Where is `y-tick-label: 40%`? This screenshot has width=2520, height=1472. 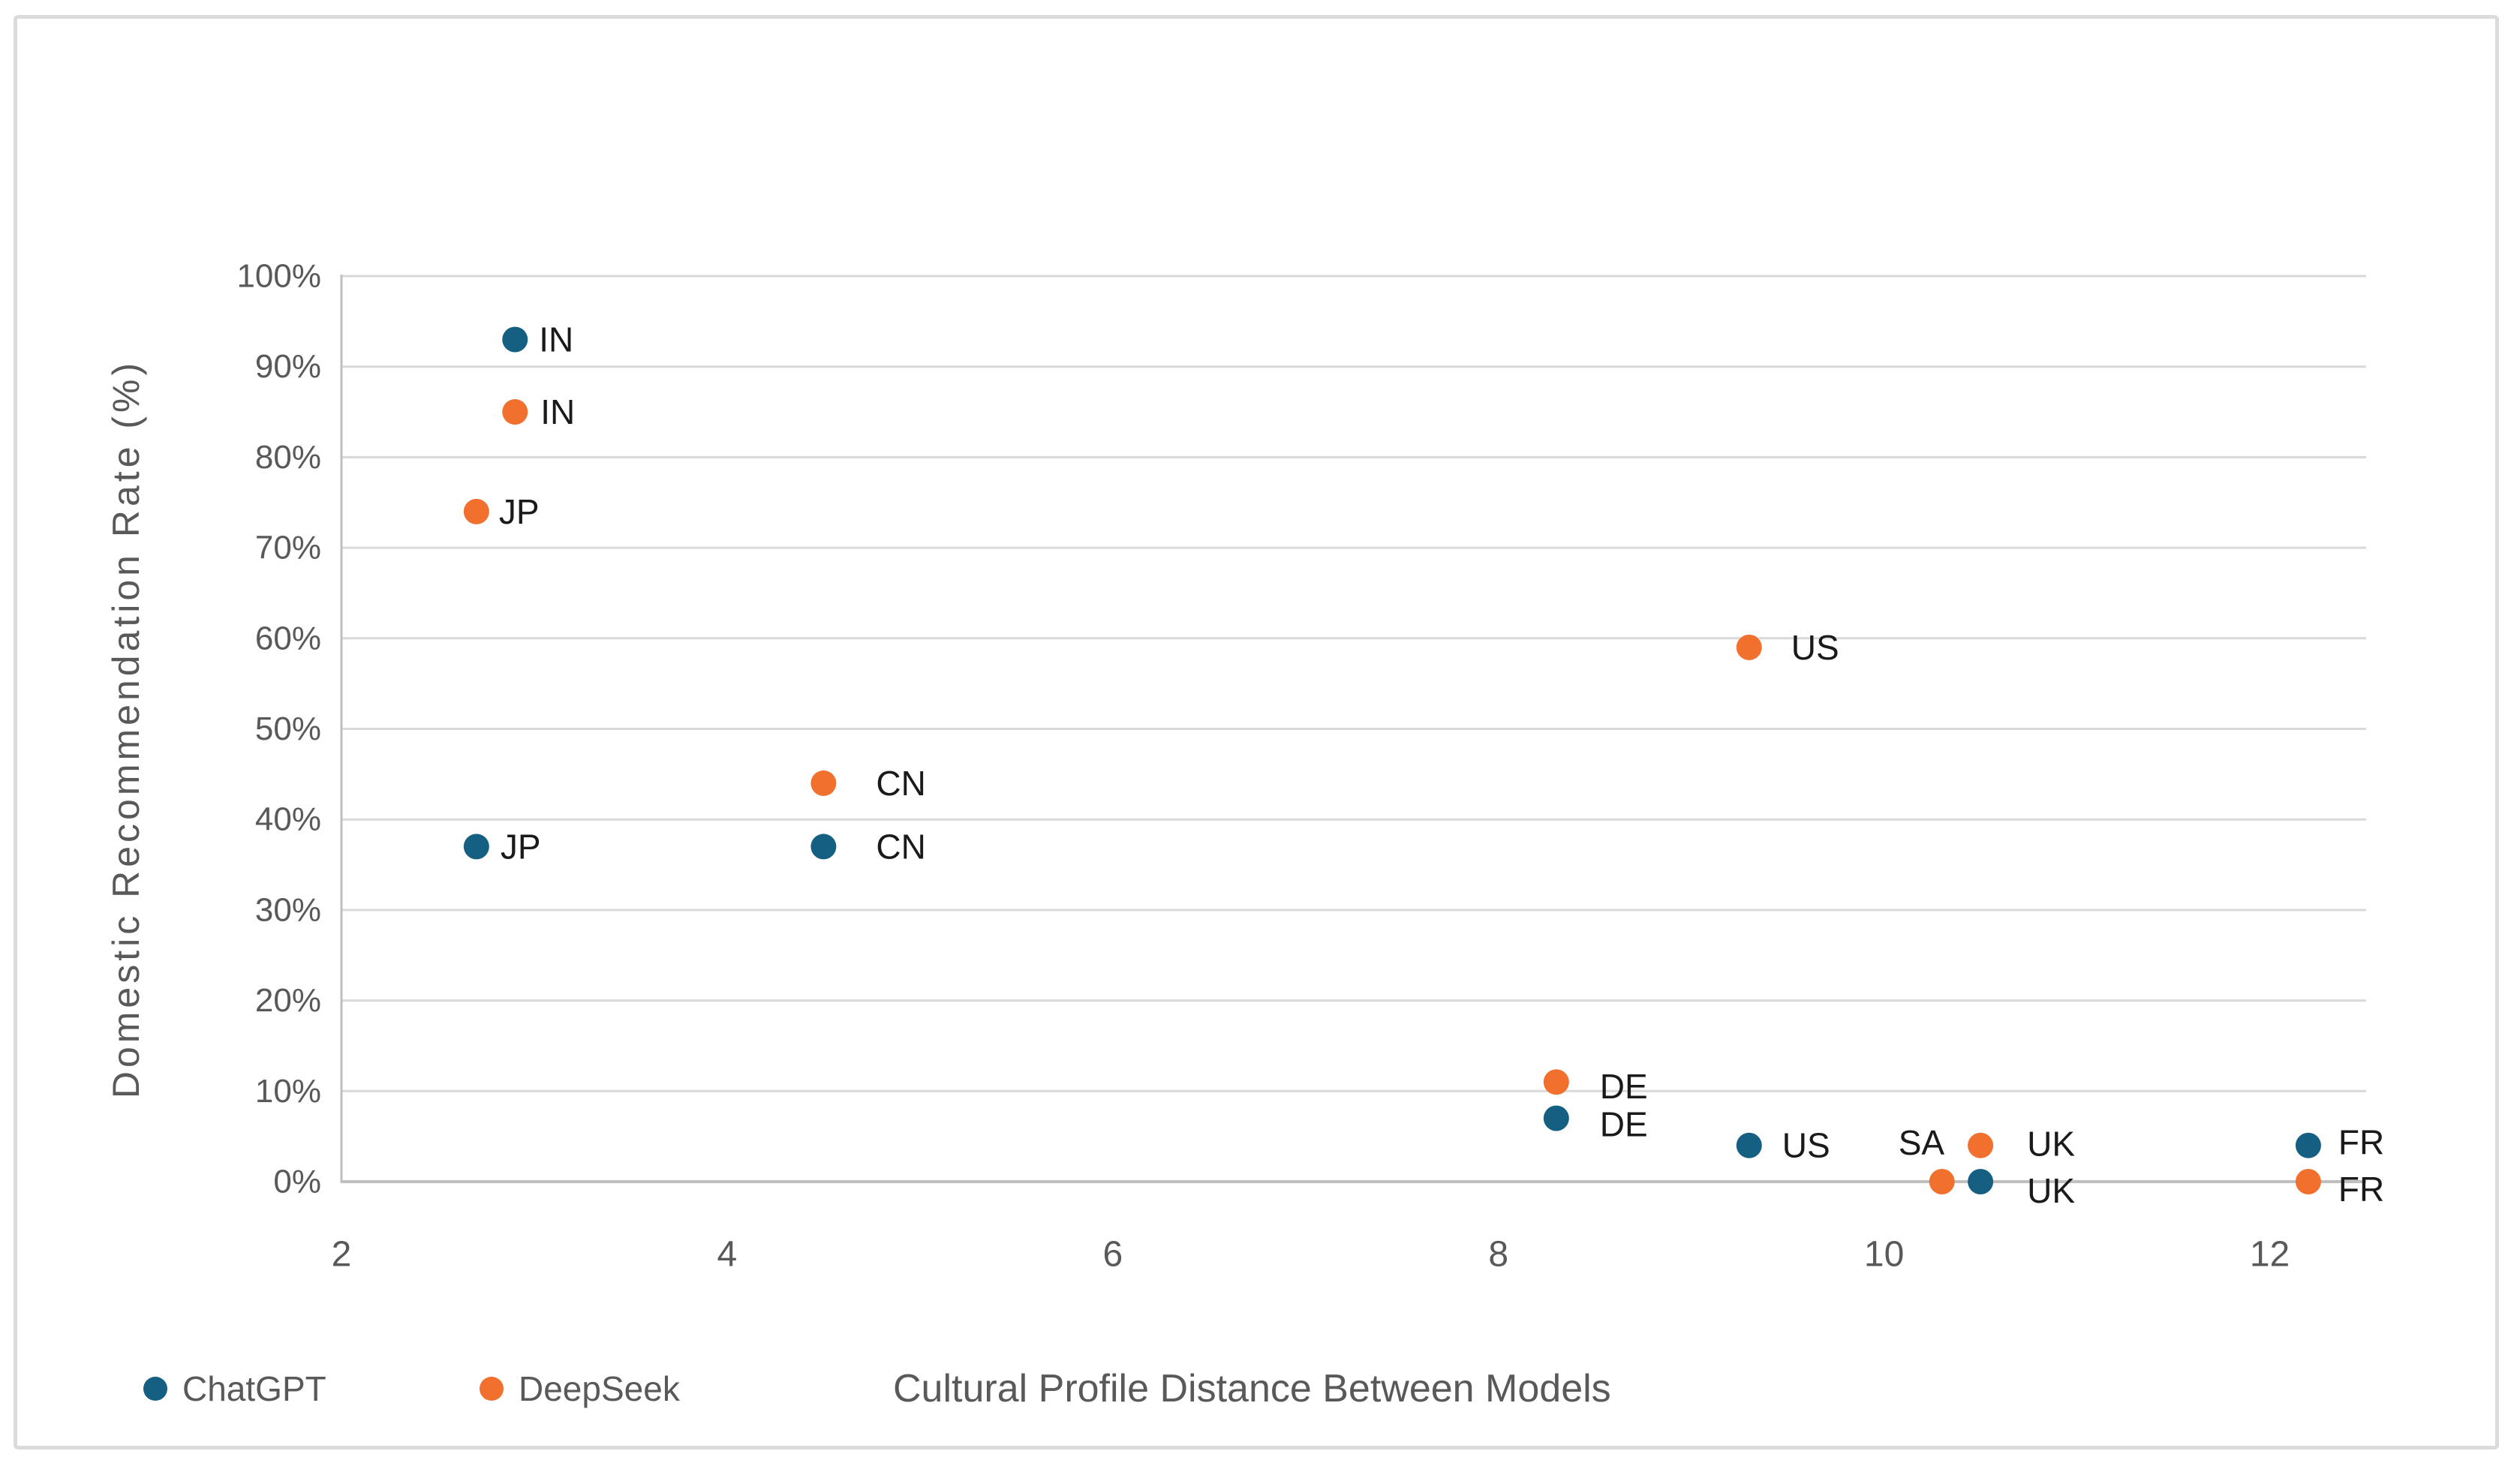 y-tick-label: 40% is located at coordinates (288, 819).